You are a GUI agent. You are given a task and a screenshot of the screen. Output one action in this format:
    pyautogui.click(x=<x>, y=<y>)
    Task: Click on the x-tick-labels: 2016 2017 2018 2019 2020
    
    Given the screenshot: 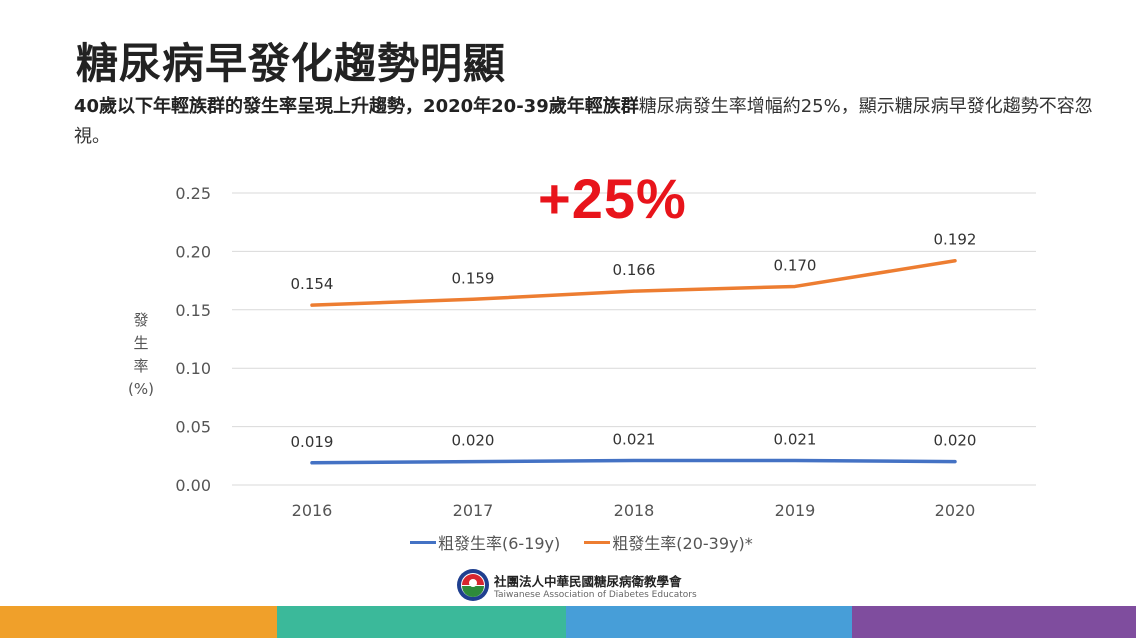 What is the action you would take?
    pyautogui.click(x=634, y=510)
    